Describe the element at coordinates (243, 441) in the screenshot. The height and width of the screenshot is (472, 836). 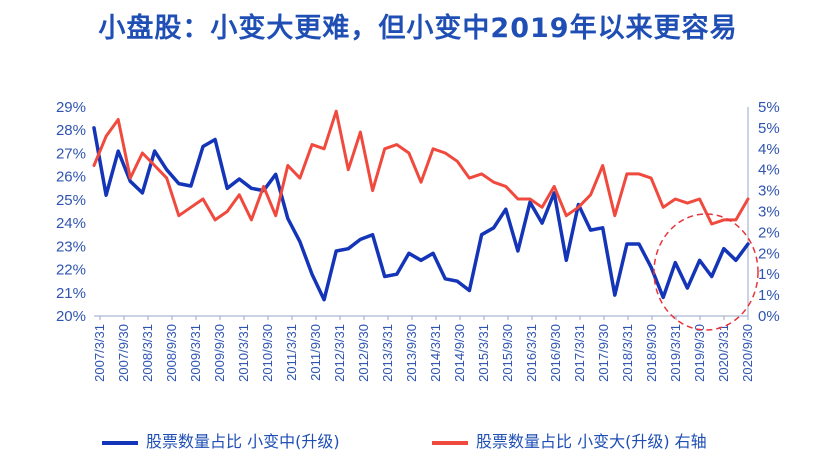
I see `legend-label: 股票数量占比 小变中(升级)` at that location.